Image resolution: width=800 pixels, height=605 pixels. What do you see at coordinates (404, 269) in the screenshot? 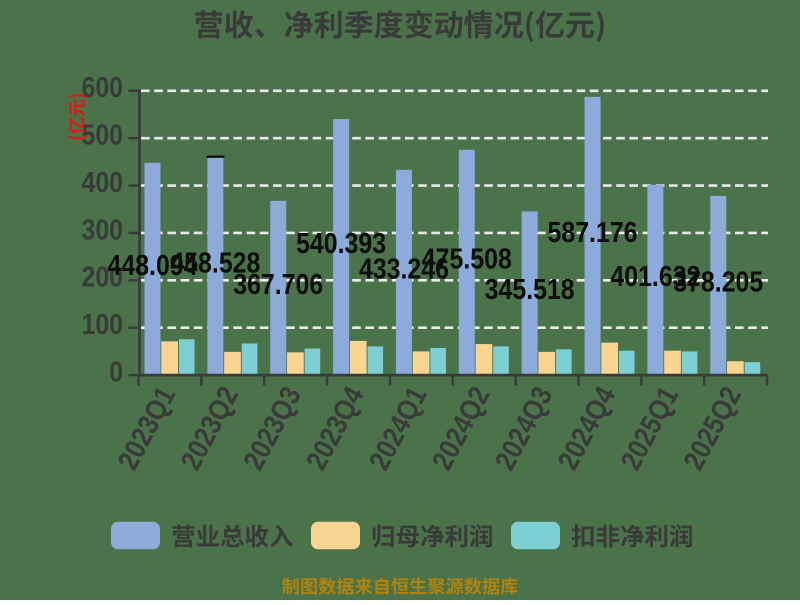
I see `svg-text: 433.246` at bounding box center [404, 269].